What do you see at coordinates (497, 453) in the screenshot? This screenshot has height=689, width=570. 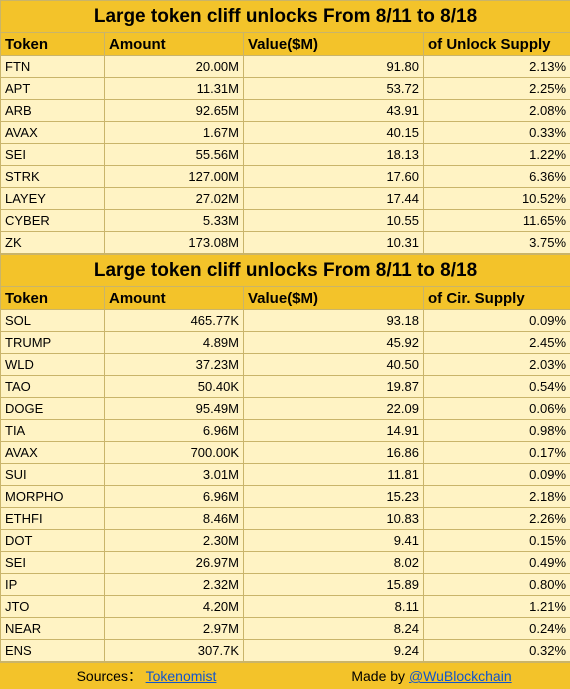 I see `cell-percent: 0.17%` at bounding box center [497, 453].